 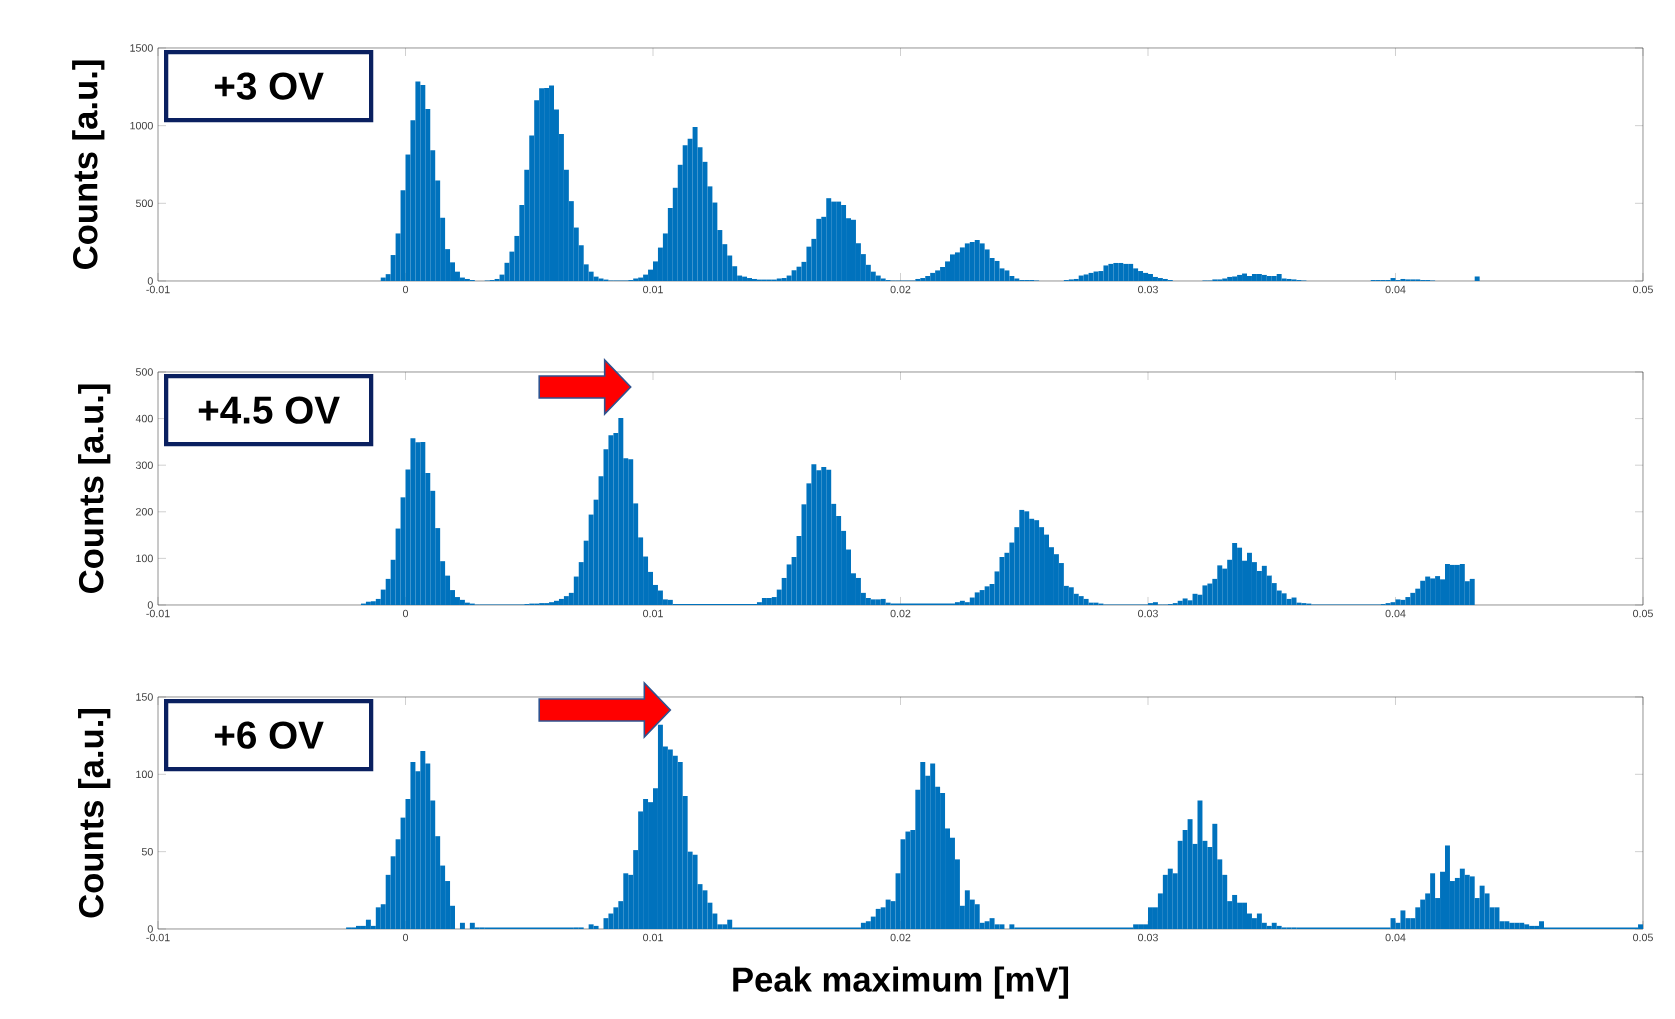 I want to click on y-tick-label: 1500, so click(x=141, y=48).